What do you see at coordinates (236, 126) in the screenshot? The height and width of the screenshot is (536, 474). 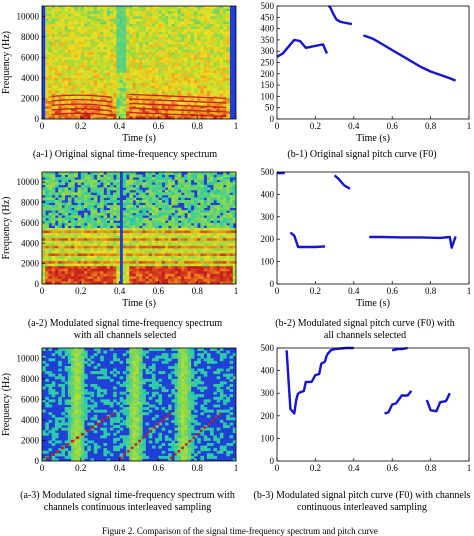 I see `x-tick-label: 1` at bounding box center [236, 126].